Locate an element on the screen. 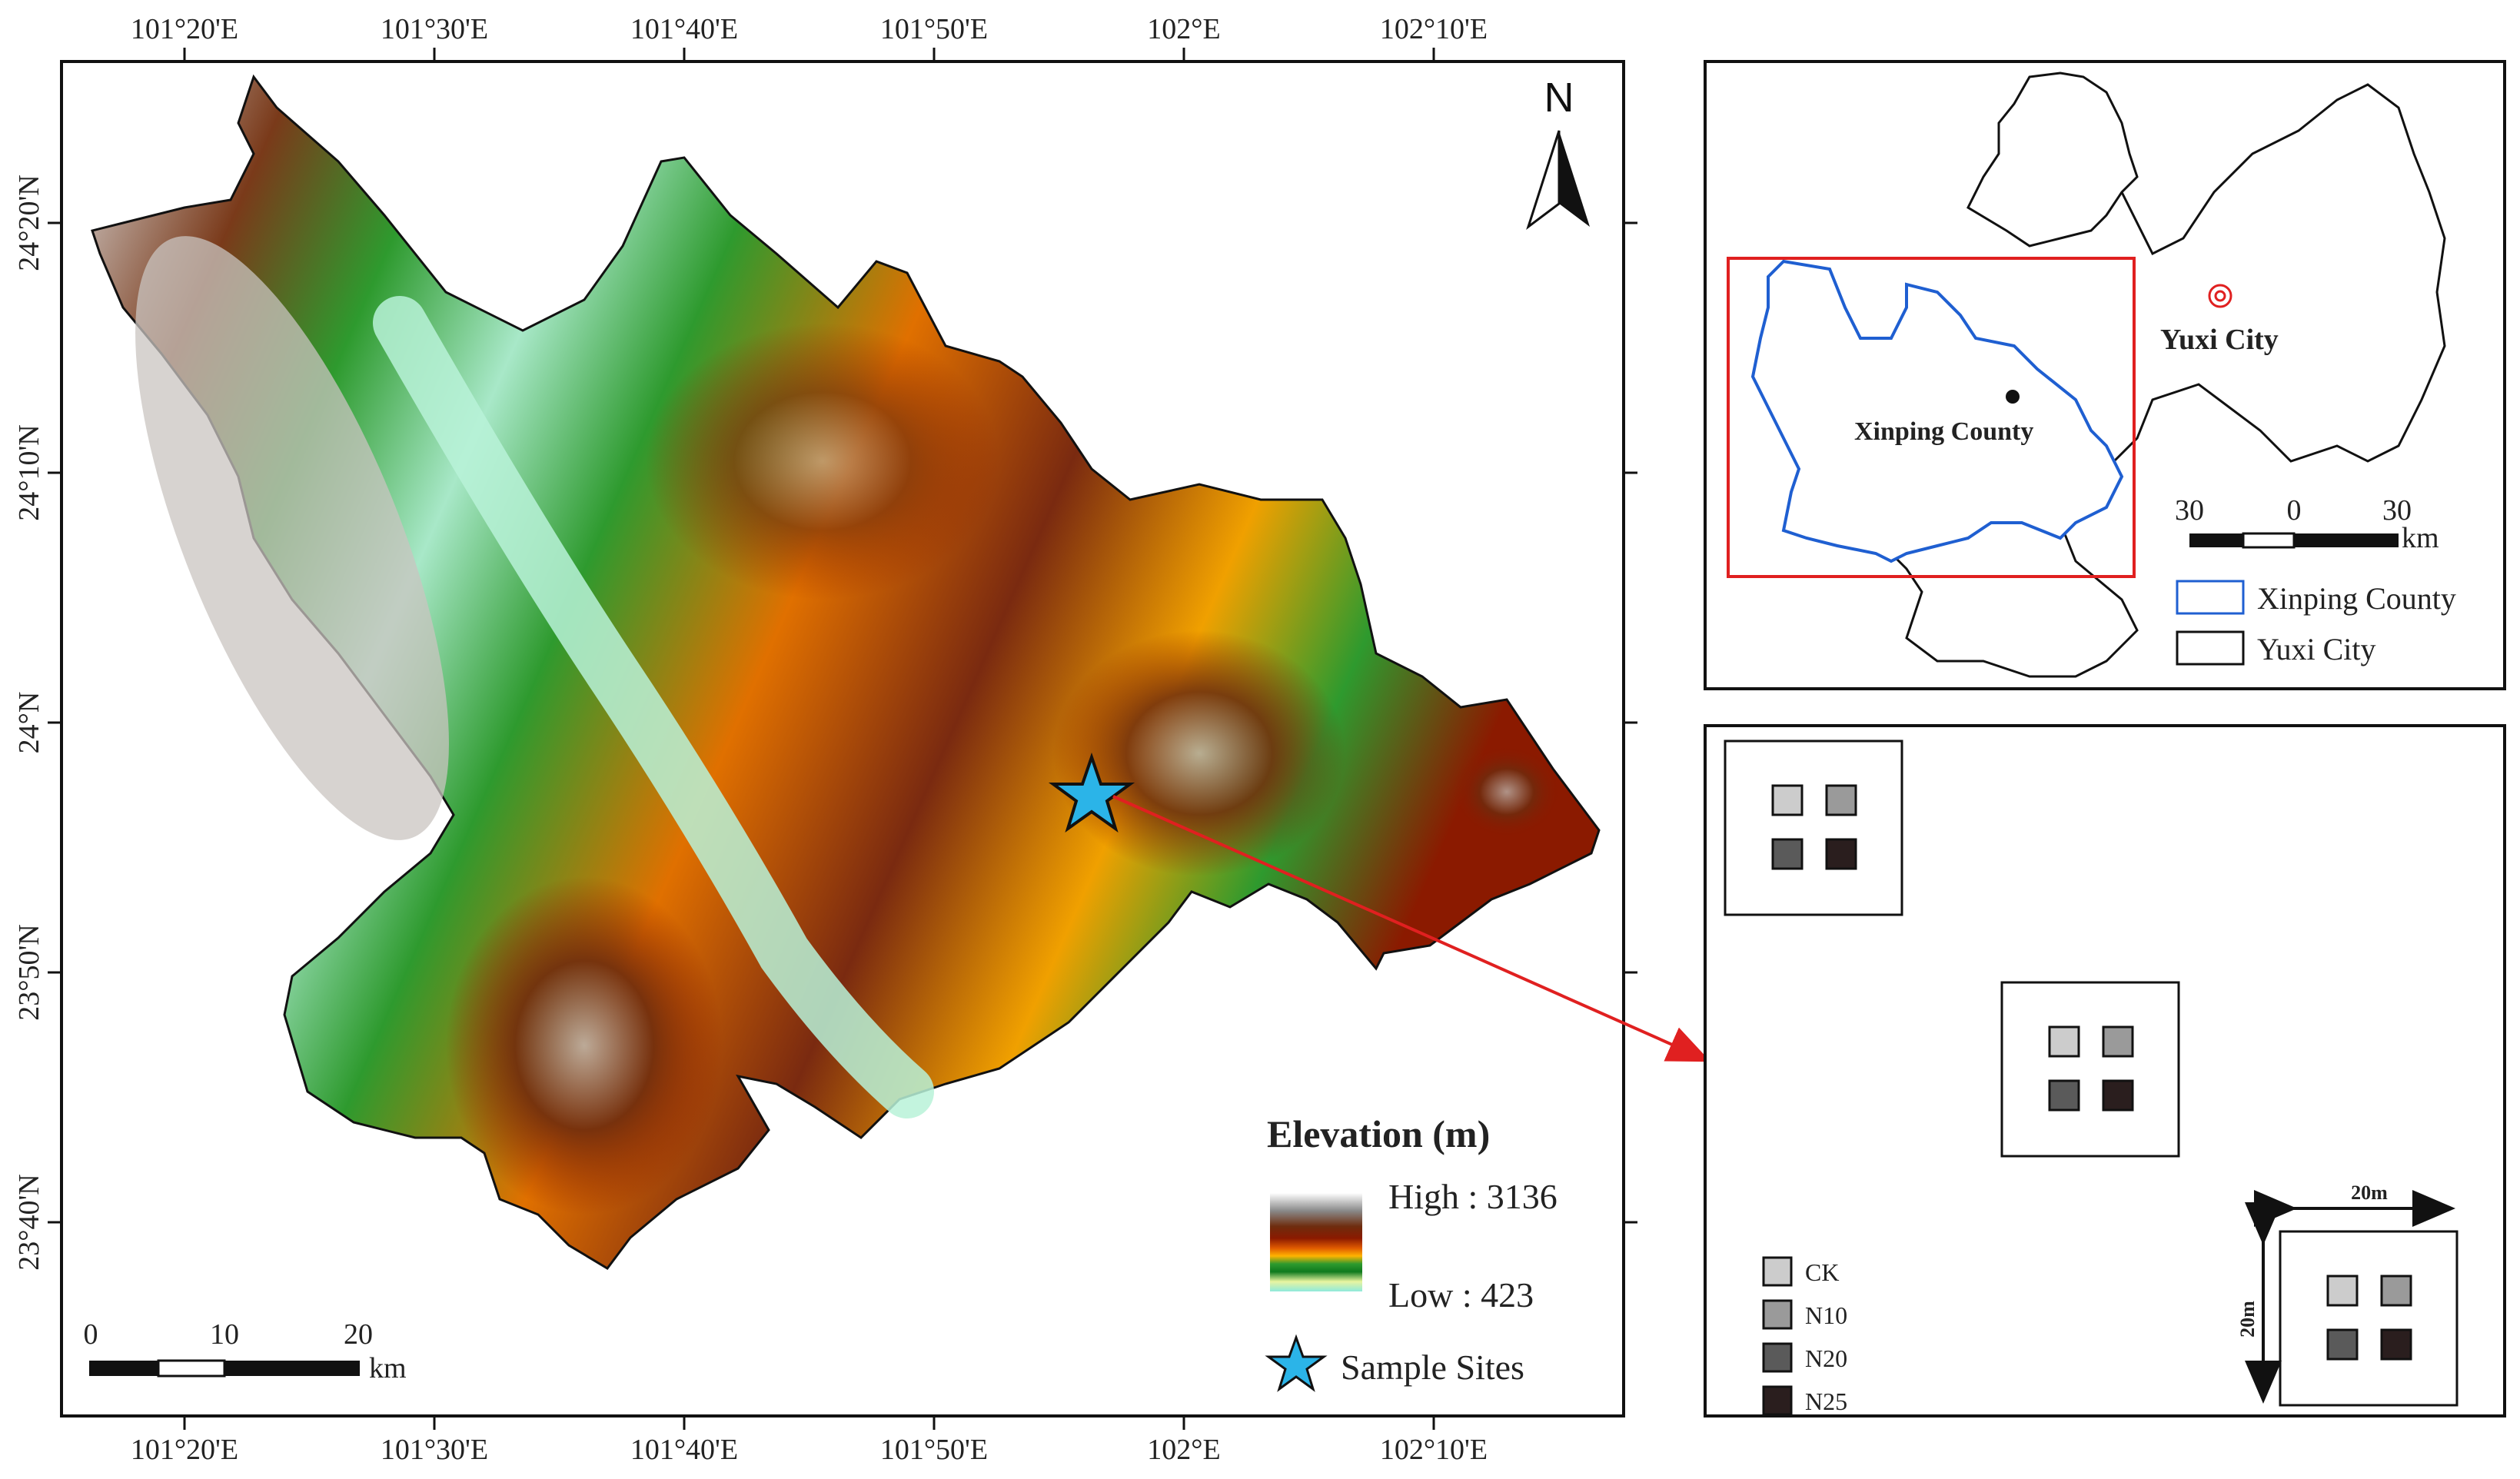  western-ridge is located at coordinates (292, 538).